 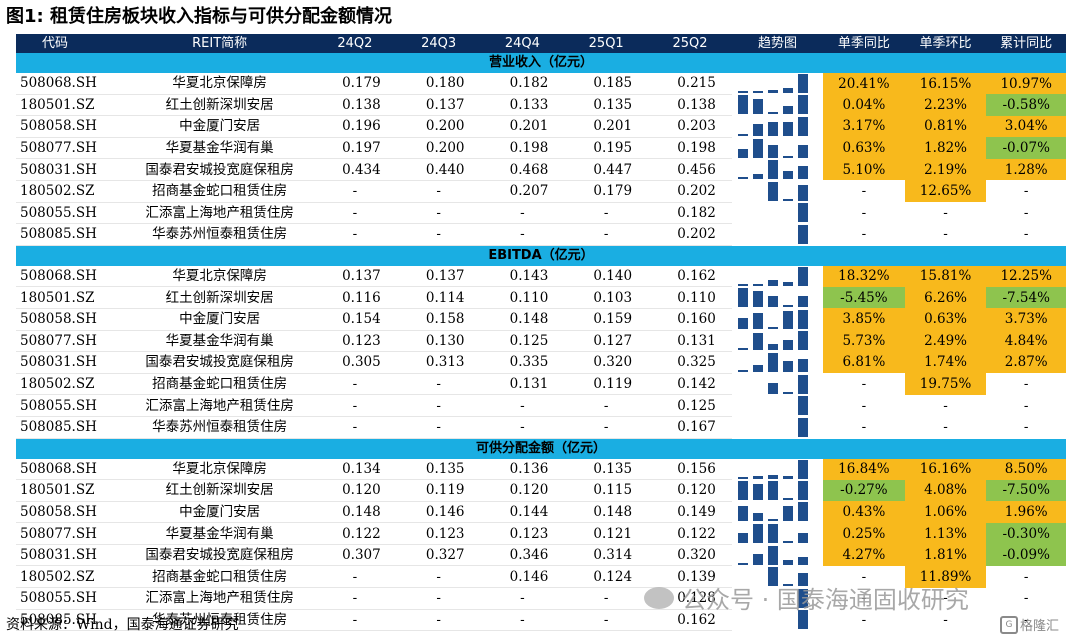 I want to click on cell-yoy: 3.85%, so click(x=864, y=319).